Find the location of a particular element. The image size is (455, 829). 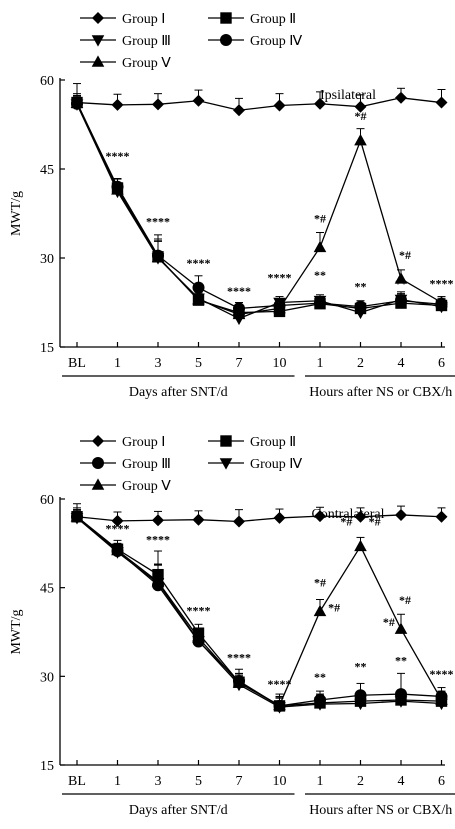

legend-label: Group Ⅴ is located at coordinates (146, 63).